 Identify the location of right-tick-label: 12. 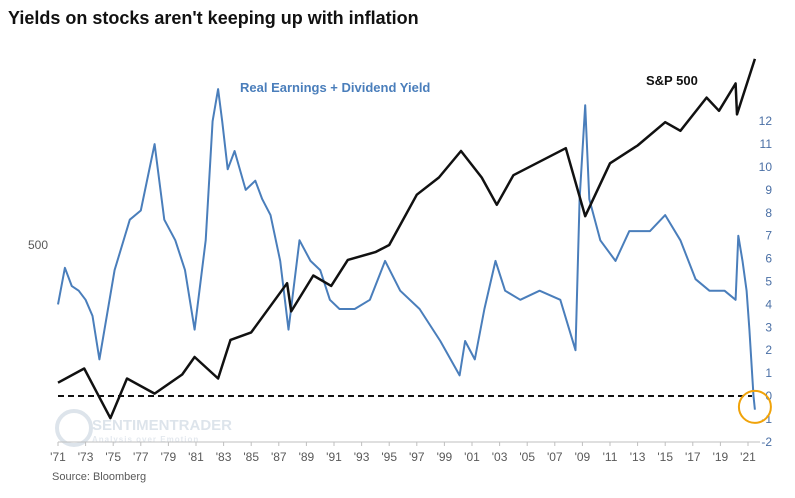
(766, 121).